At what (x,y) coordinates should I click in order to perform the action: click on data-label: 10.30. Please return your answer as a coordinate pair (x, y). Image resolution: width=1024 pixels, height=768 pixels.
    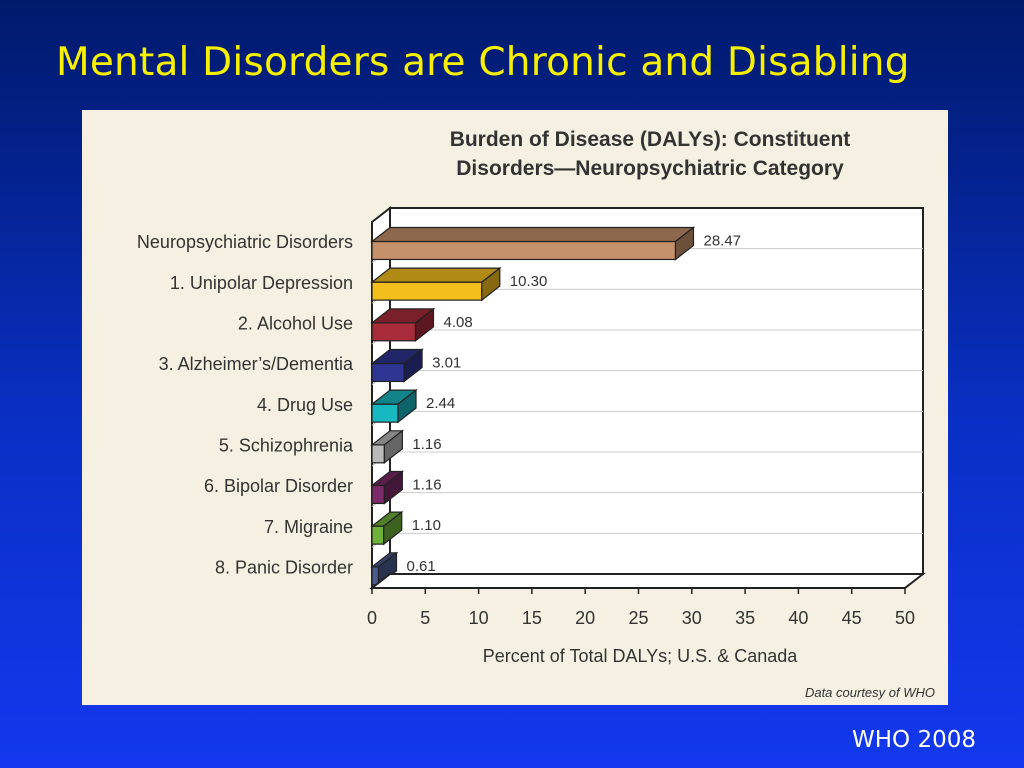
    Looking at the image, I should click on (529, 281).